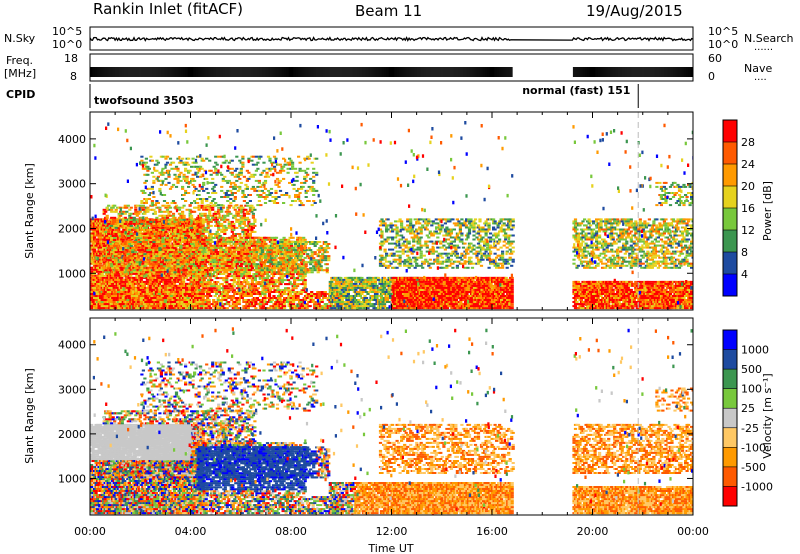 The width and height of the screenshot is (800, 554). Describe the element at coordinates (19, 60) in the screenshot. I see `freq-label-line1: Freq.` at that location.